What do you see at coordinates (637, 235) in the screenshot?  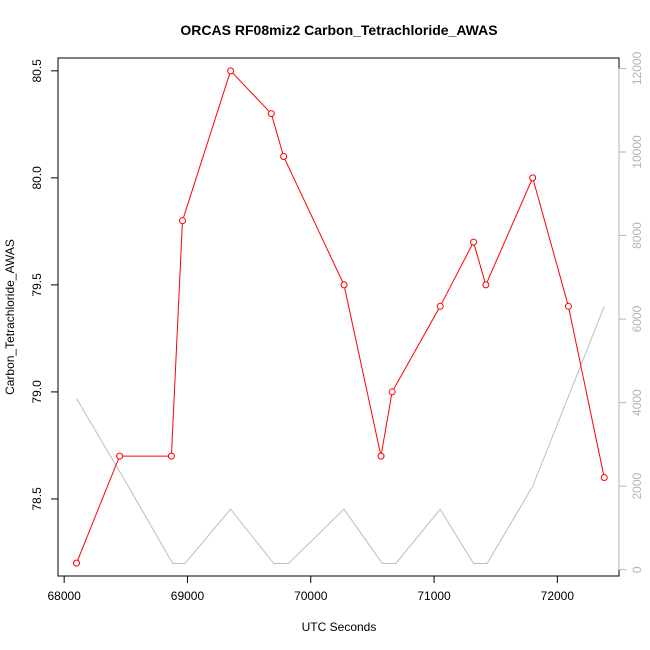 I see `y2-tick-label: 8000` at bounding box center [637, 235].